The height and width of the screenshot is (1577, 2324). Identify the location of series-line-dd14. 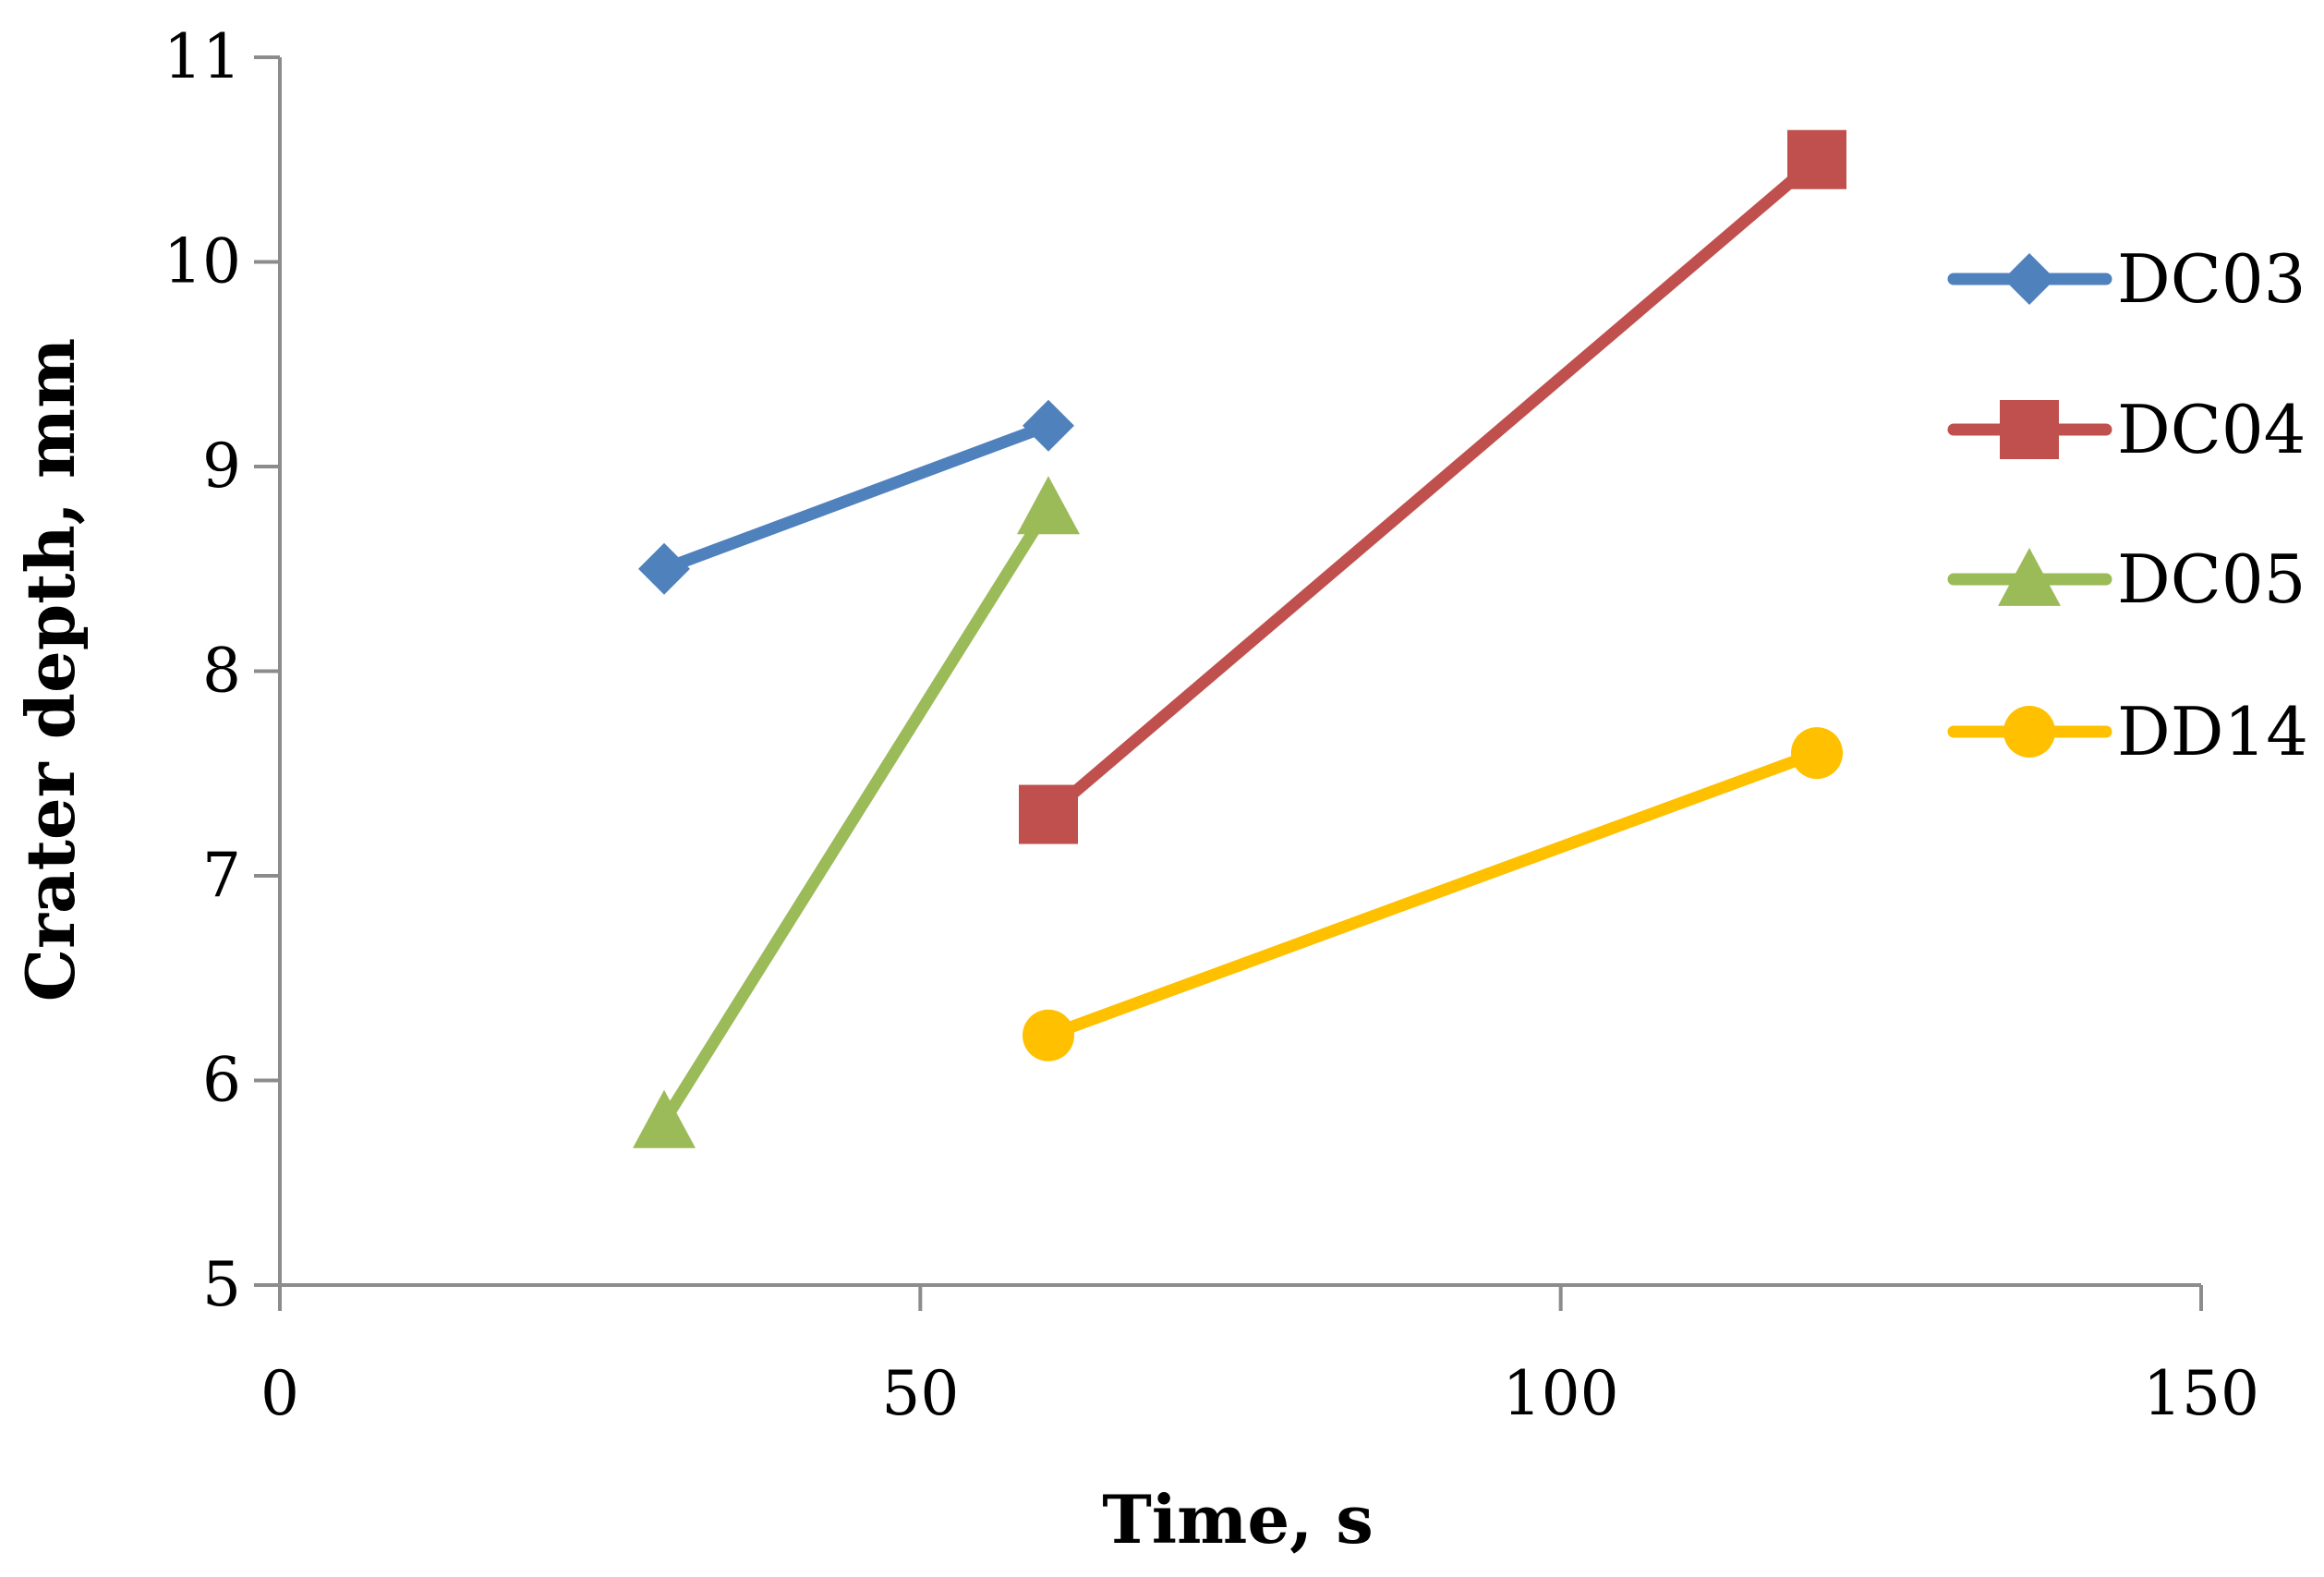
(1432, 894).